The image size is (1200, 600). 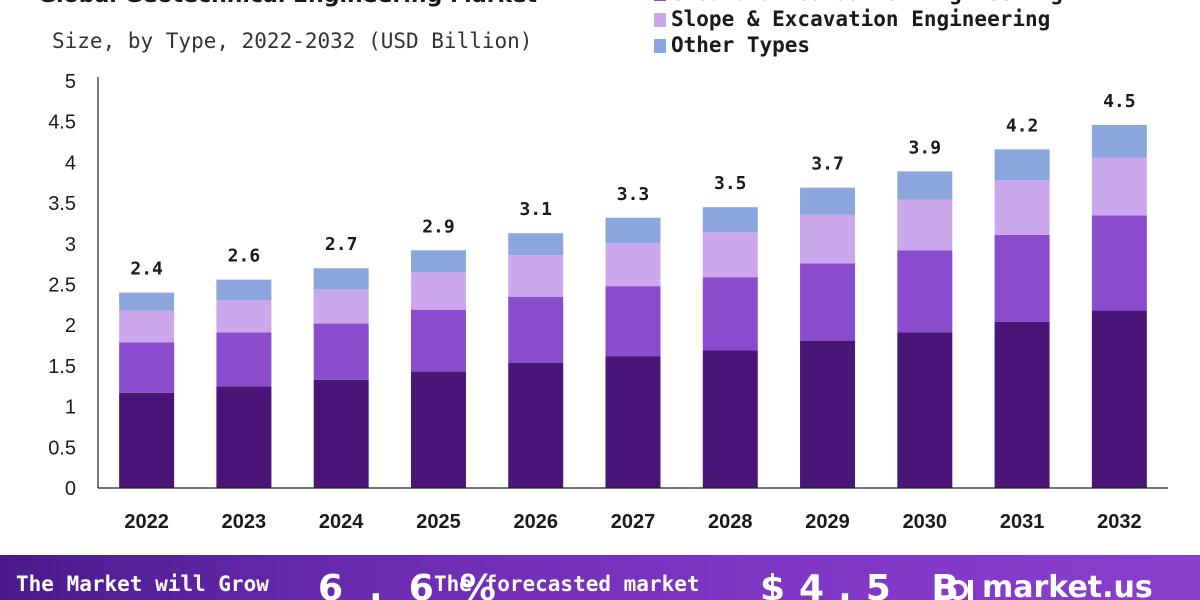 What do you see at coordinates (633, 522) in the screenshot?
I see `x-tick-label: 2027` at bounding box center [633, 522].